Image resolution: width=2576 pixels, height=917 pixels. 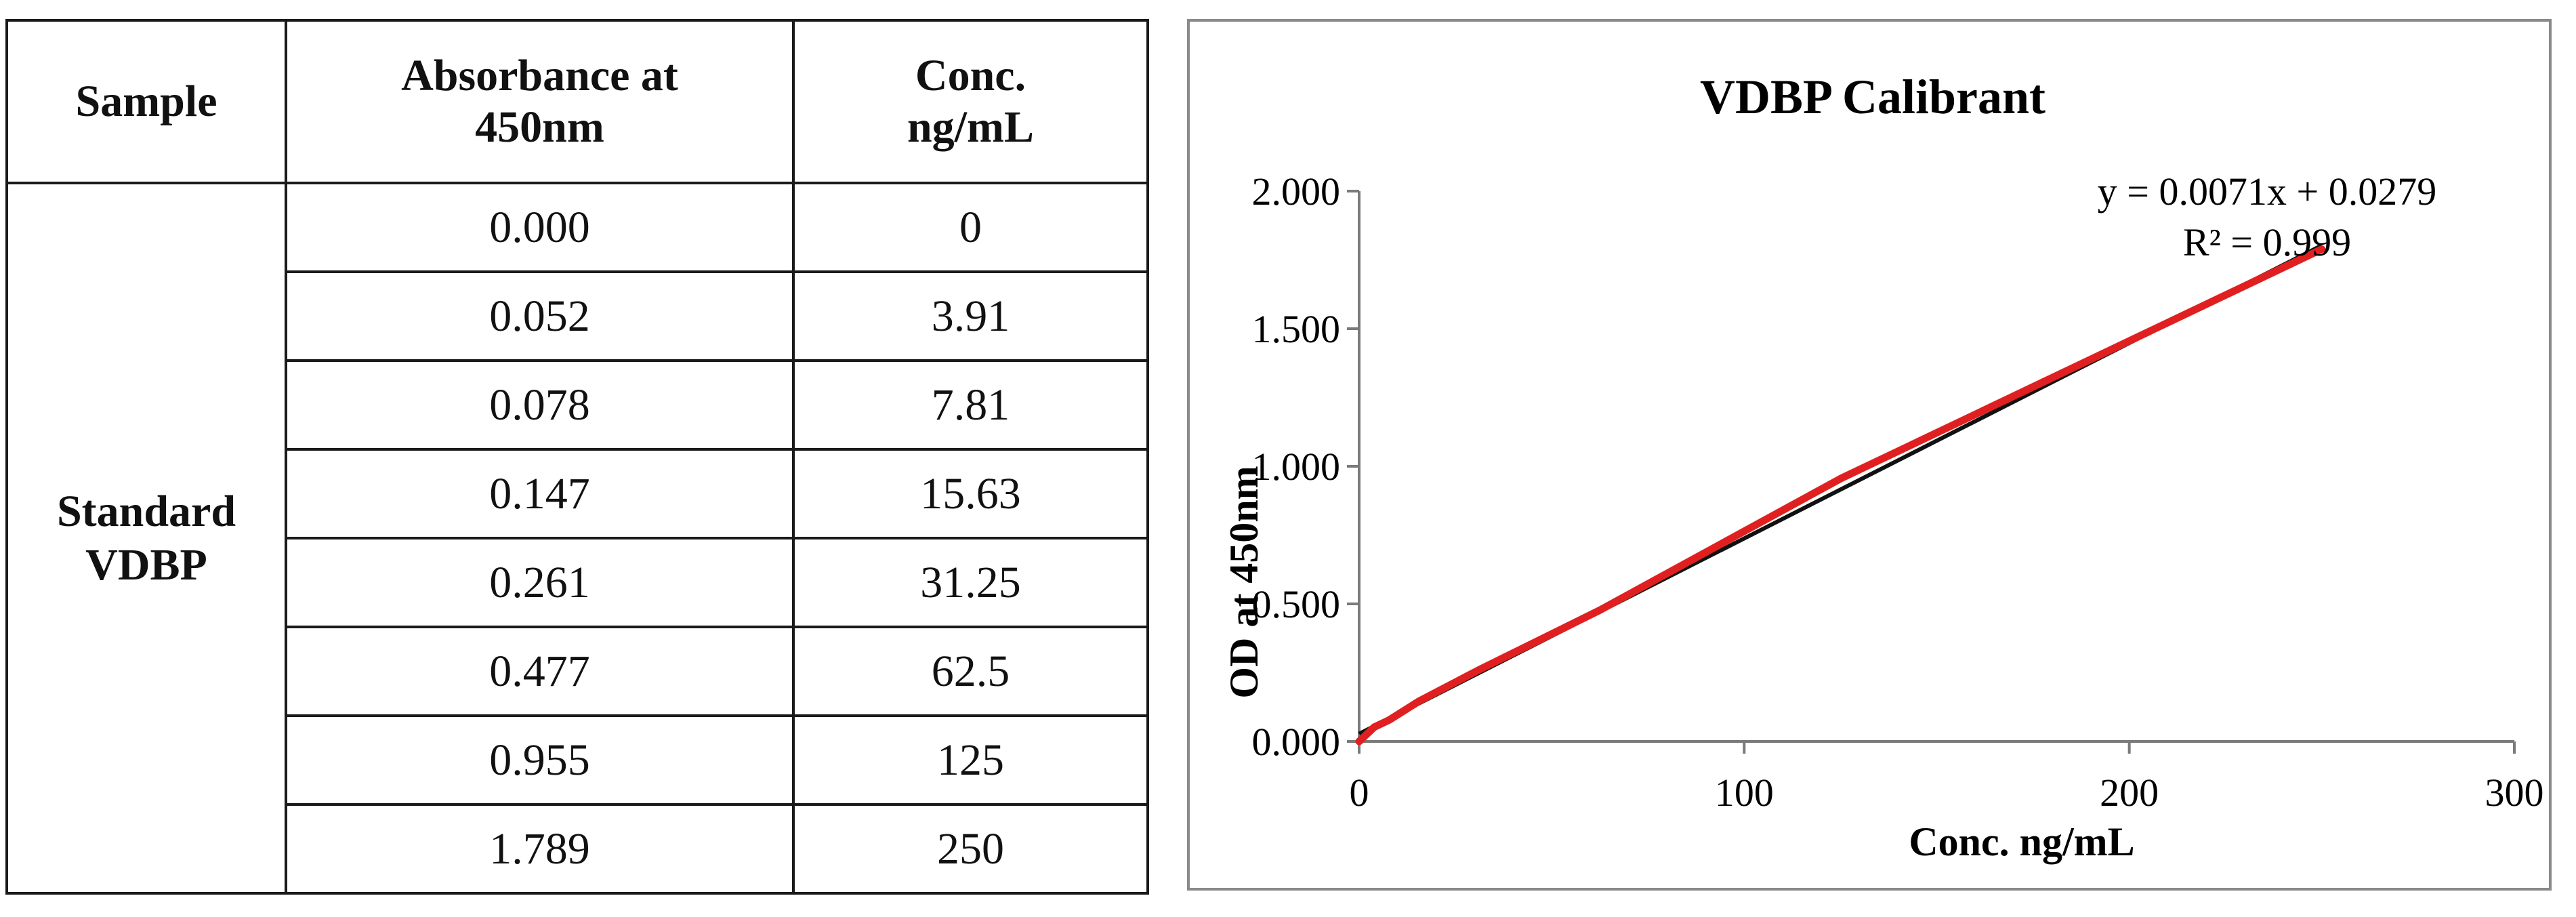 I want to click on table-row: 0.261 31.25, so click(x=578, y=582).